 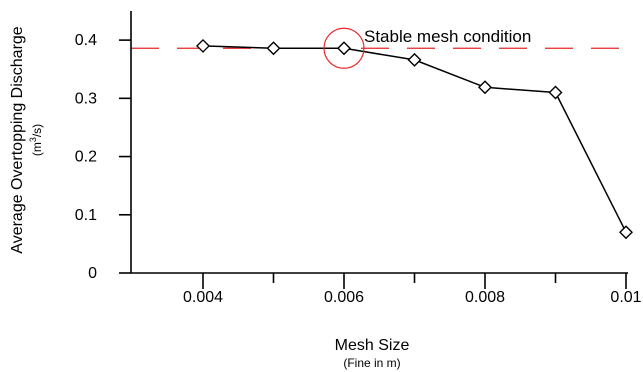 I want to click on x-tick-label-1: 0.006, so click(x=344, y=297).